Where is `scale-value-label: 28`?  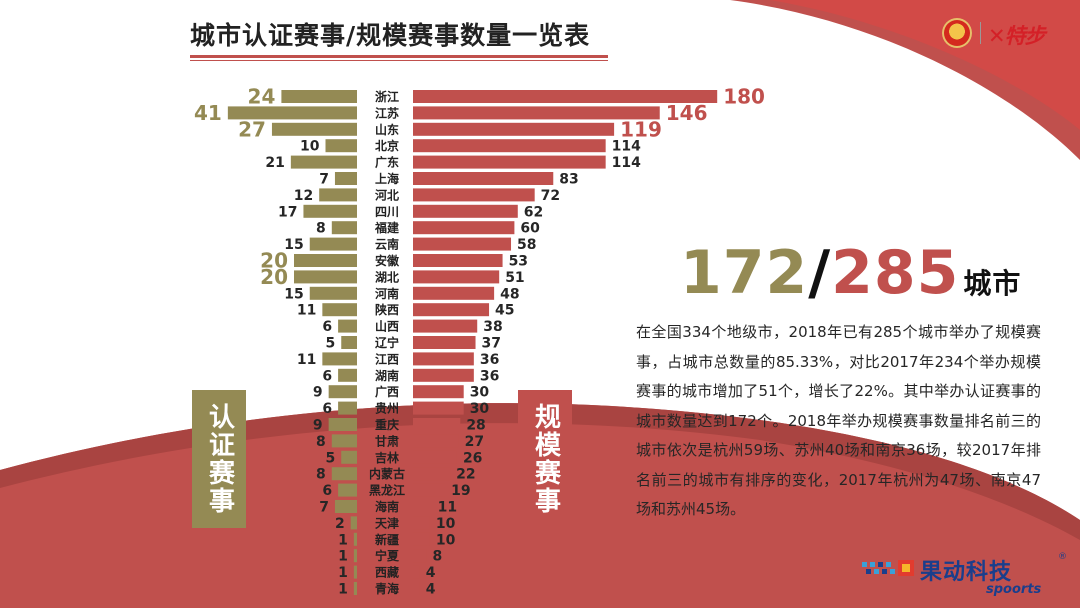
scale-value-label: 28 is located at coordinates (475, 426).